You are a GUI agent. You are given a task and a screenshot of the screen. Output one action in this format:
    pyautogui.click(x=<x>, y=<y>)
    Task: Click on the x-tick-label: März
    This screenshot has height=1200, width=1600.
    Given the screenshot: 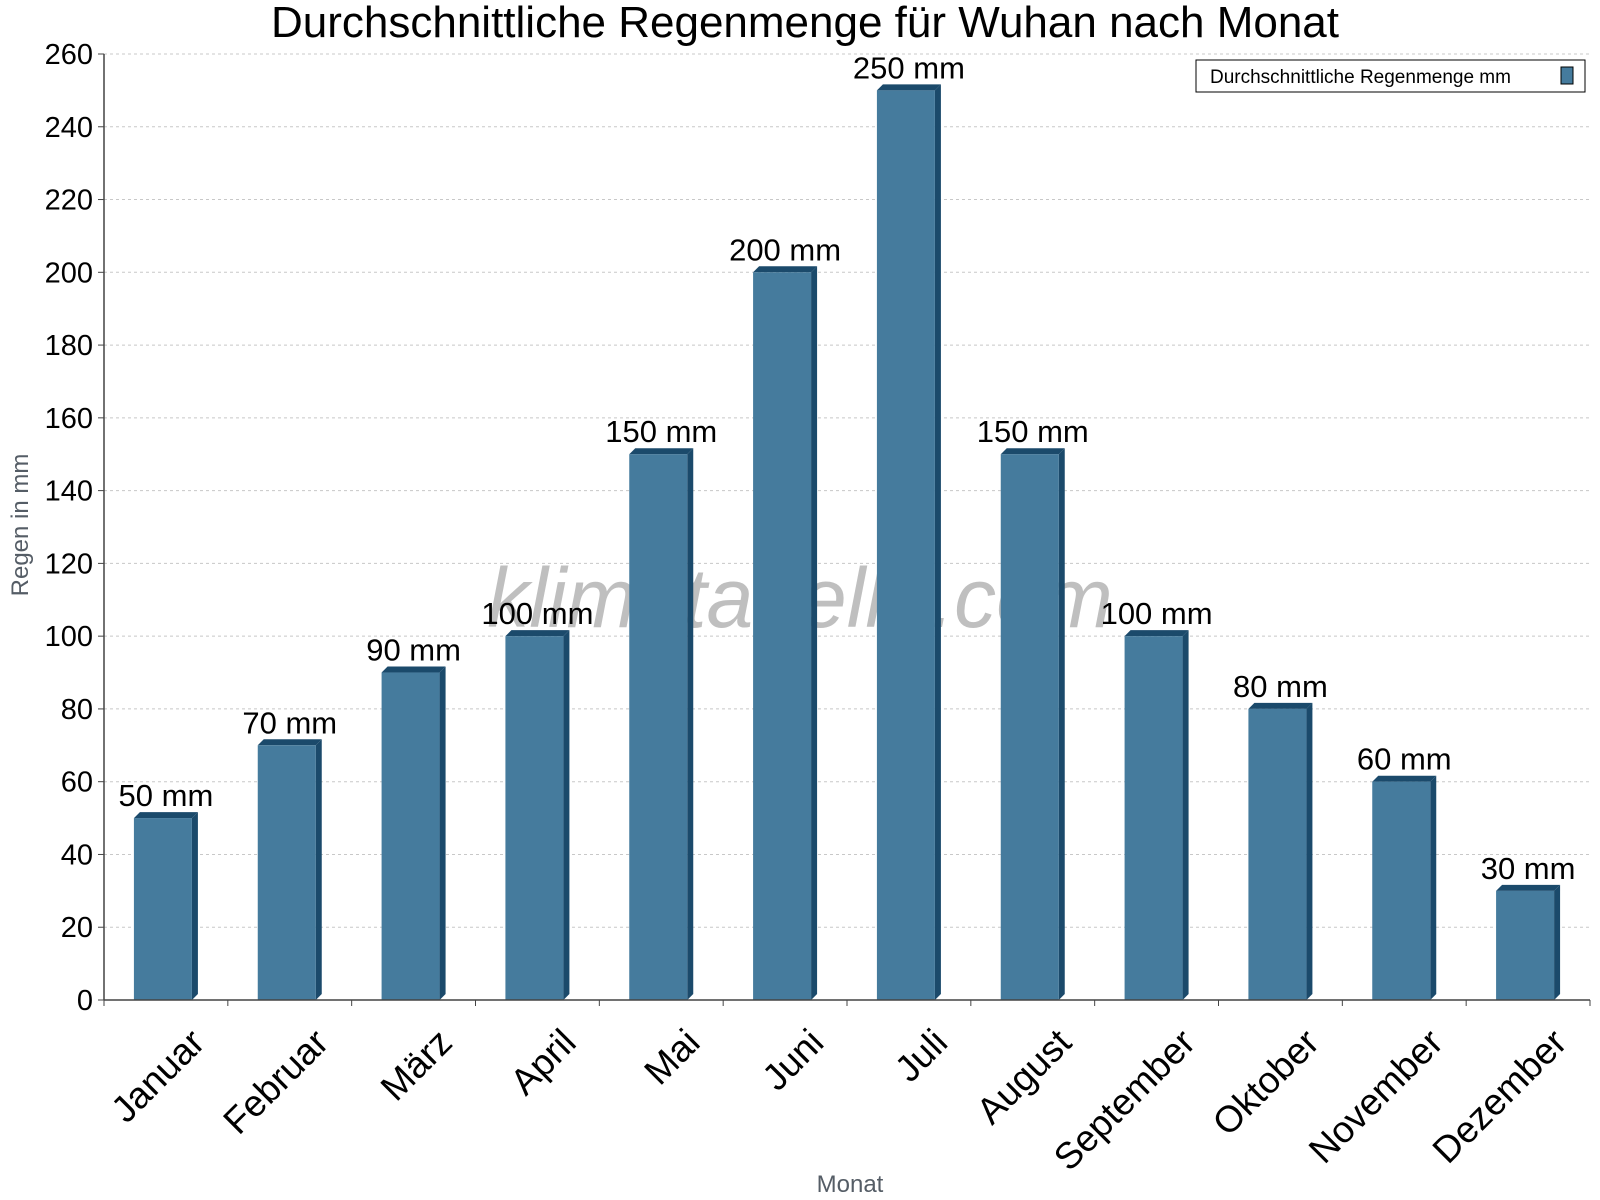 What is the action you would take?
    pyautogui.click(x=416, y=1064)
    